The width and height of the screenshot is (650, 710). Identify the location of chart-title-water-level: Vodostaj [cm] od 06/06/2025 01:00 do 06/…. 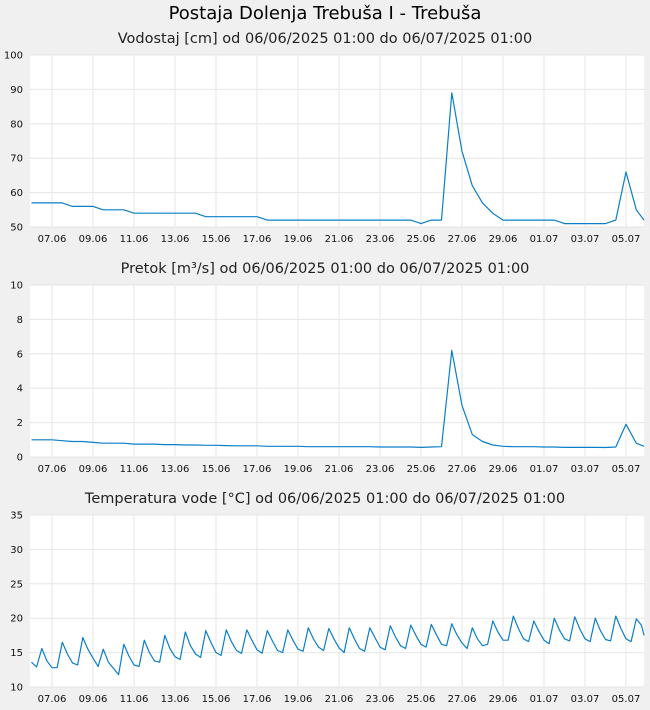
(325, 39).